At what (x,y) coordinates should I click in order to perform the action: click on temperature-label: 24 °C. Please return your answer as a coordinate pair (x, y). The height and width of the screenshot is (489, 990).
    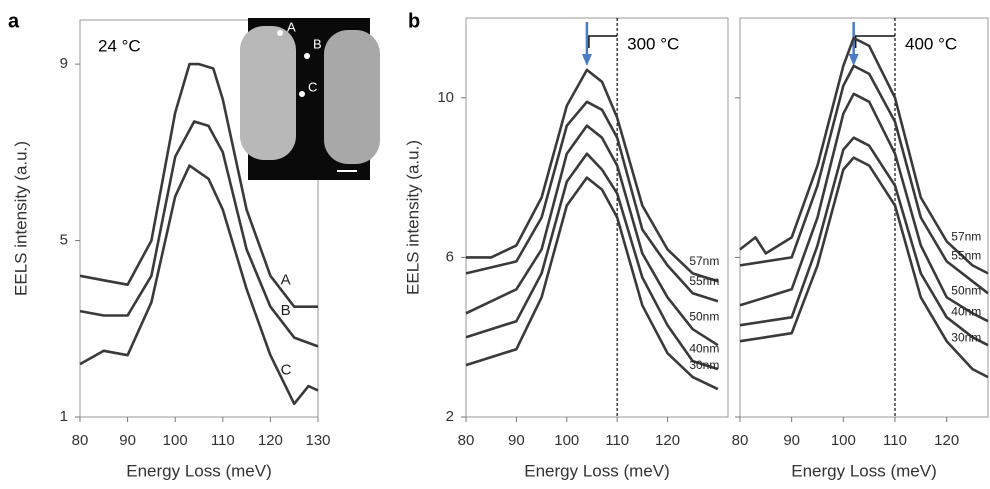
    Looking at the image, I should click on (119, 45).